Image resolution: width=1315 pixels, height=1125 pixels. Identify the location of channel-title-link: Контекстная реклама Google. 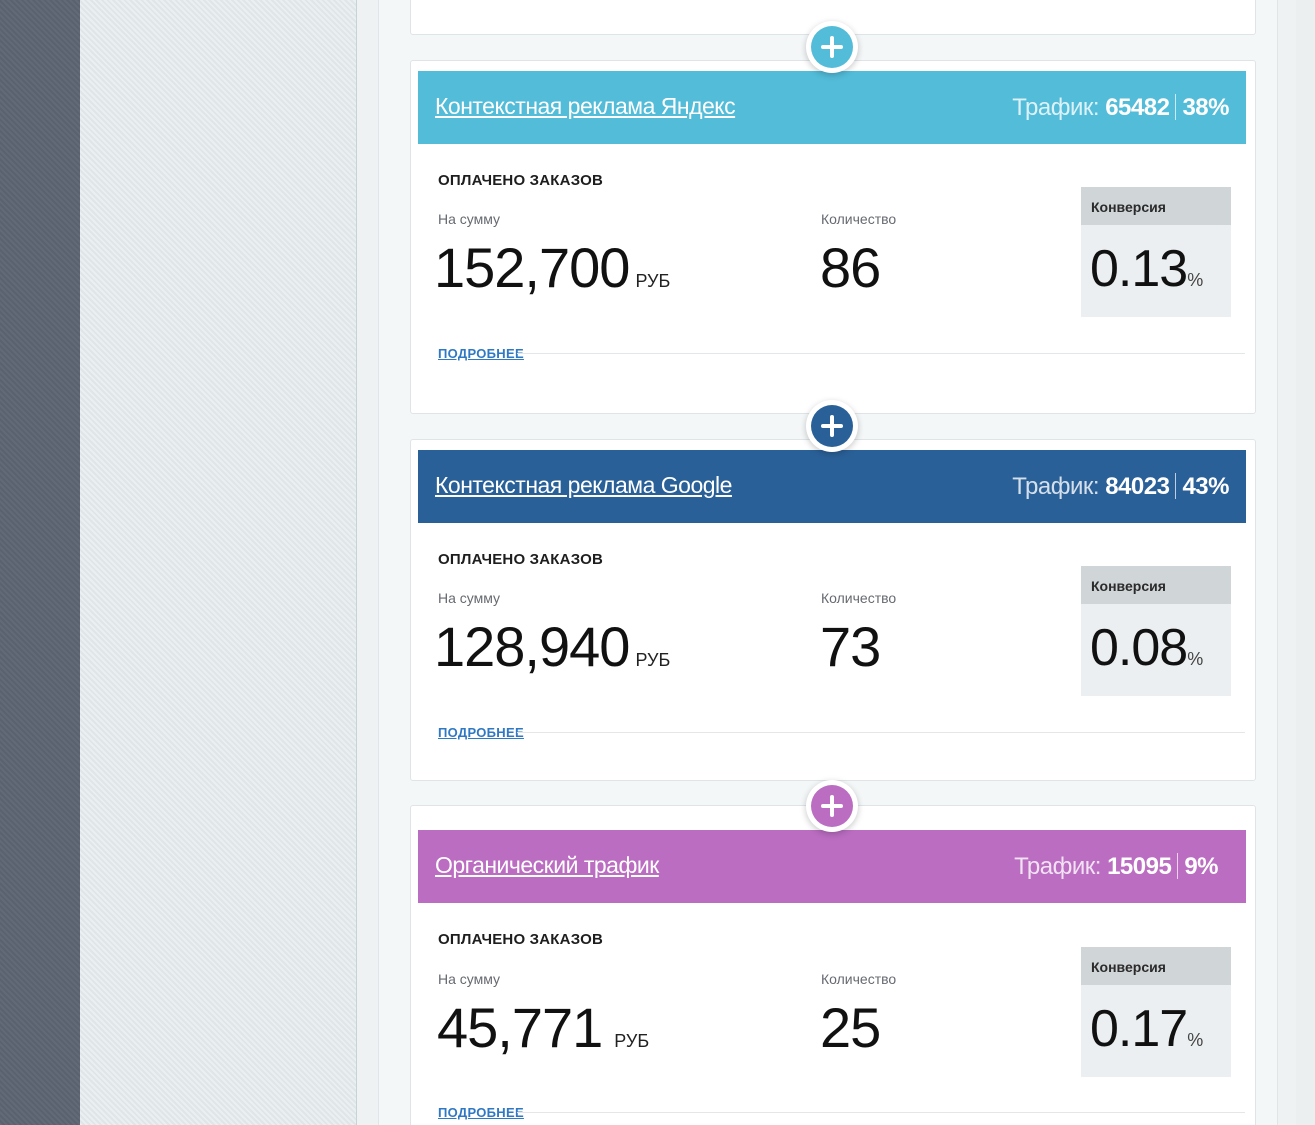
(583, 485).